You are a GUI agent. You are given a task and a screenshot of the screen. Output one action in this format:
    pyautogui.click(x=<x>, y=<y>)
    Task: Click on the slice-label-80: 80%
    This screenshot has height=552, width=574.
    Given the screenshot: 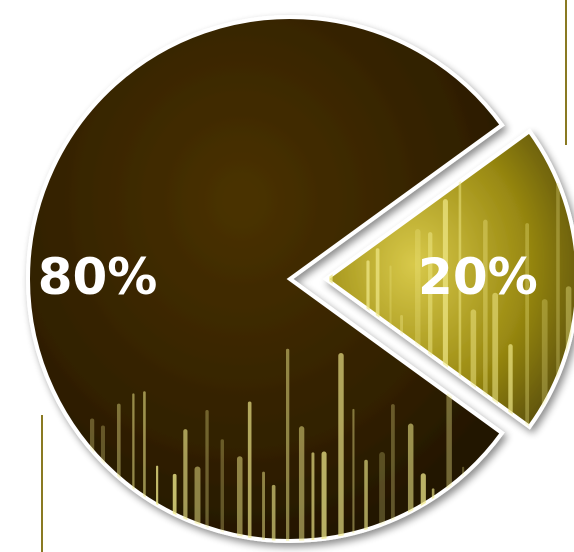 What is the action you would take?
    pyautogui.click(x=98, y=277)
    